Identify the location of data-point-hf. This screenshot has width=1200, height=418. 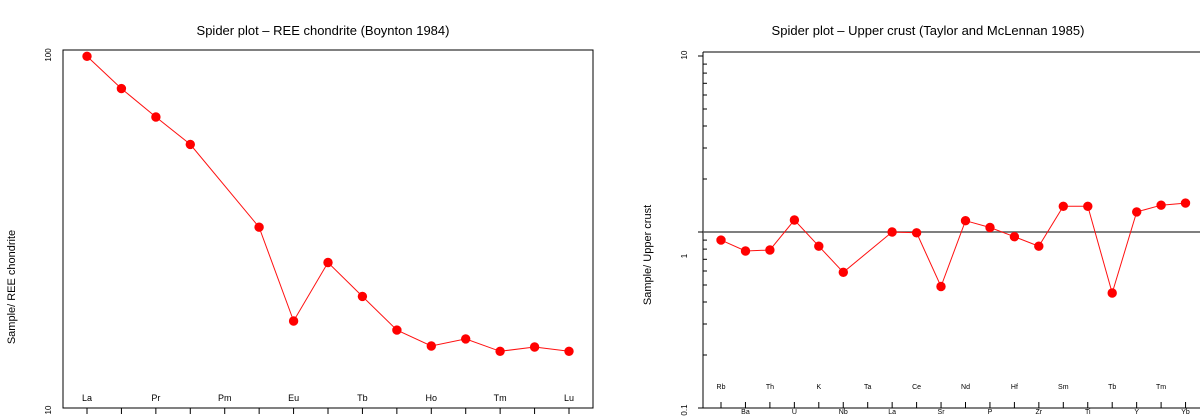
(1014, 237).